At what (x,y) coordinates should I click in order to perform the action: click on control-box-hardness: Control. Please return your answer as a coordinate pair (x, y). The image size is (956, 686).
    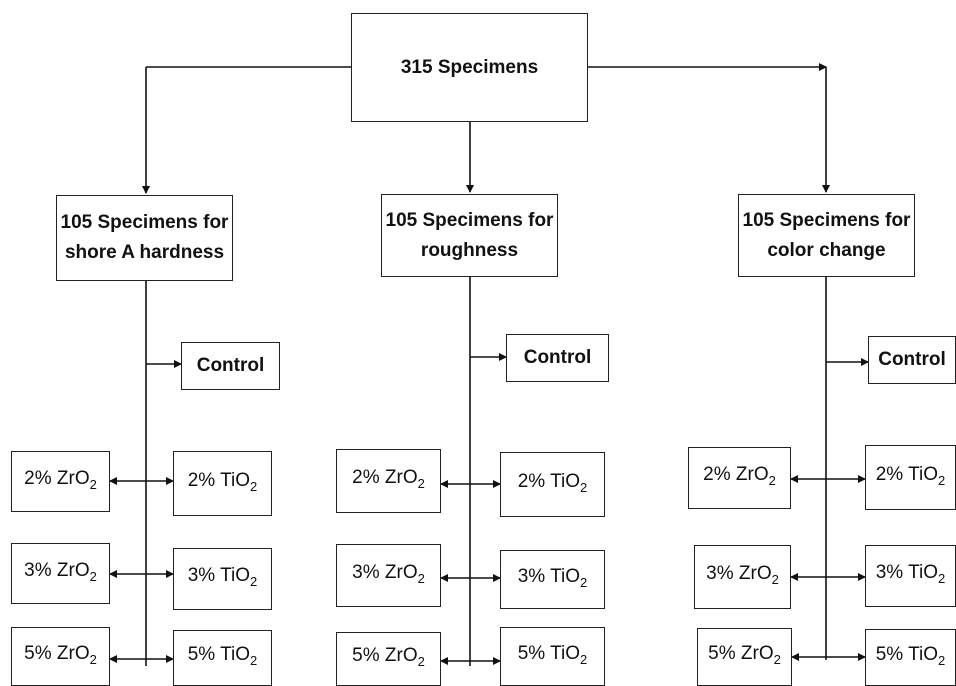
    Looking at the image, I should click on (230, 366).